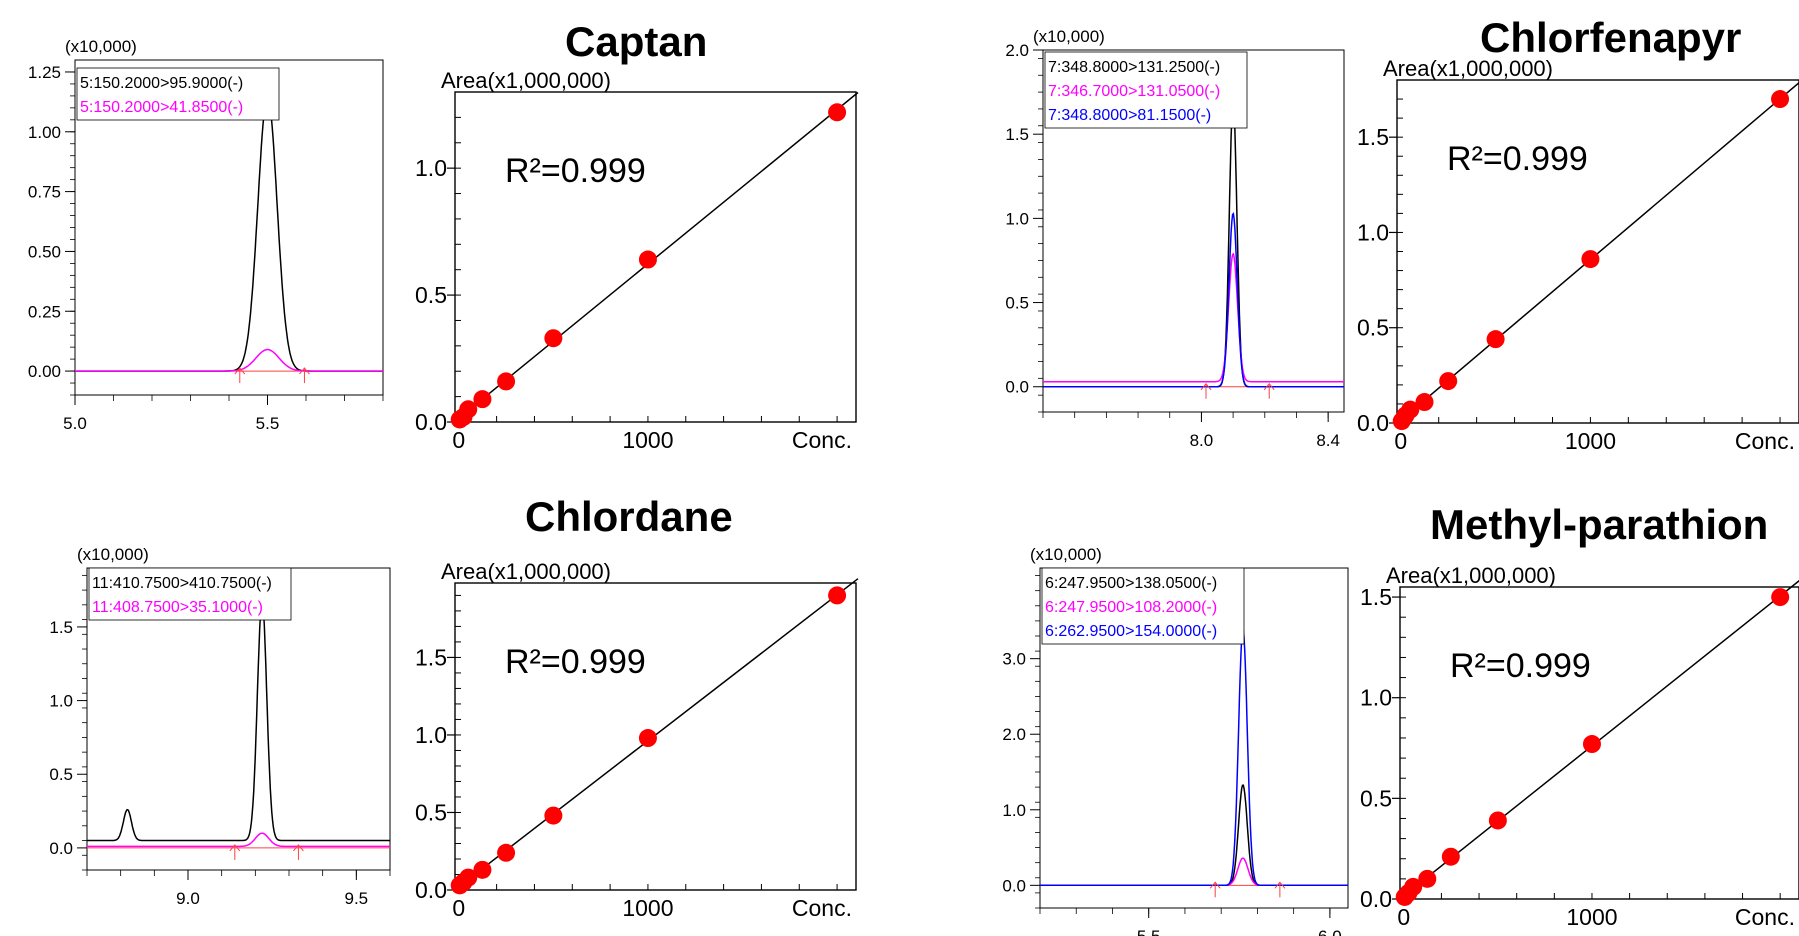 The width and height of the screenshot is (1799, 936). I want to click on x-tick-label: 9.5, so click(357, 898).